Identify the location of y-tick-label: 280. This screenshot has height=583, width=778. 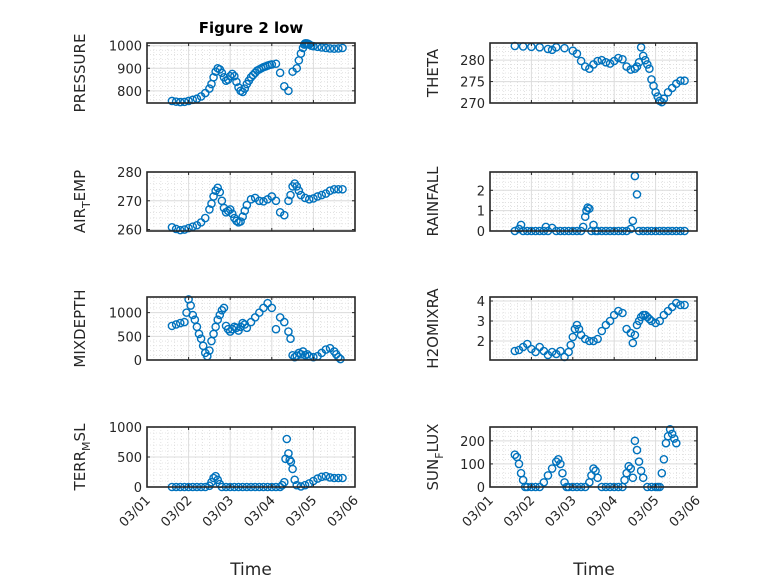
(472, 61).